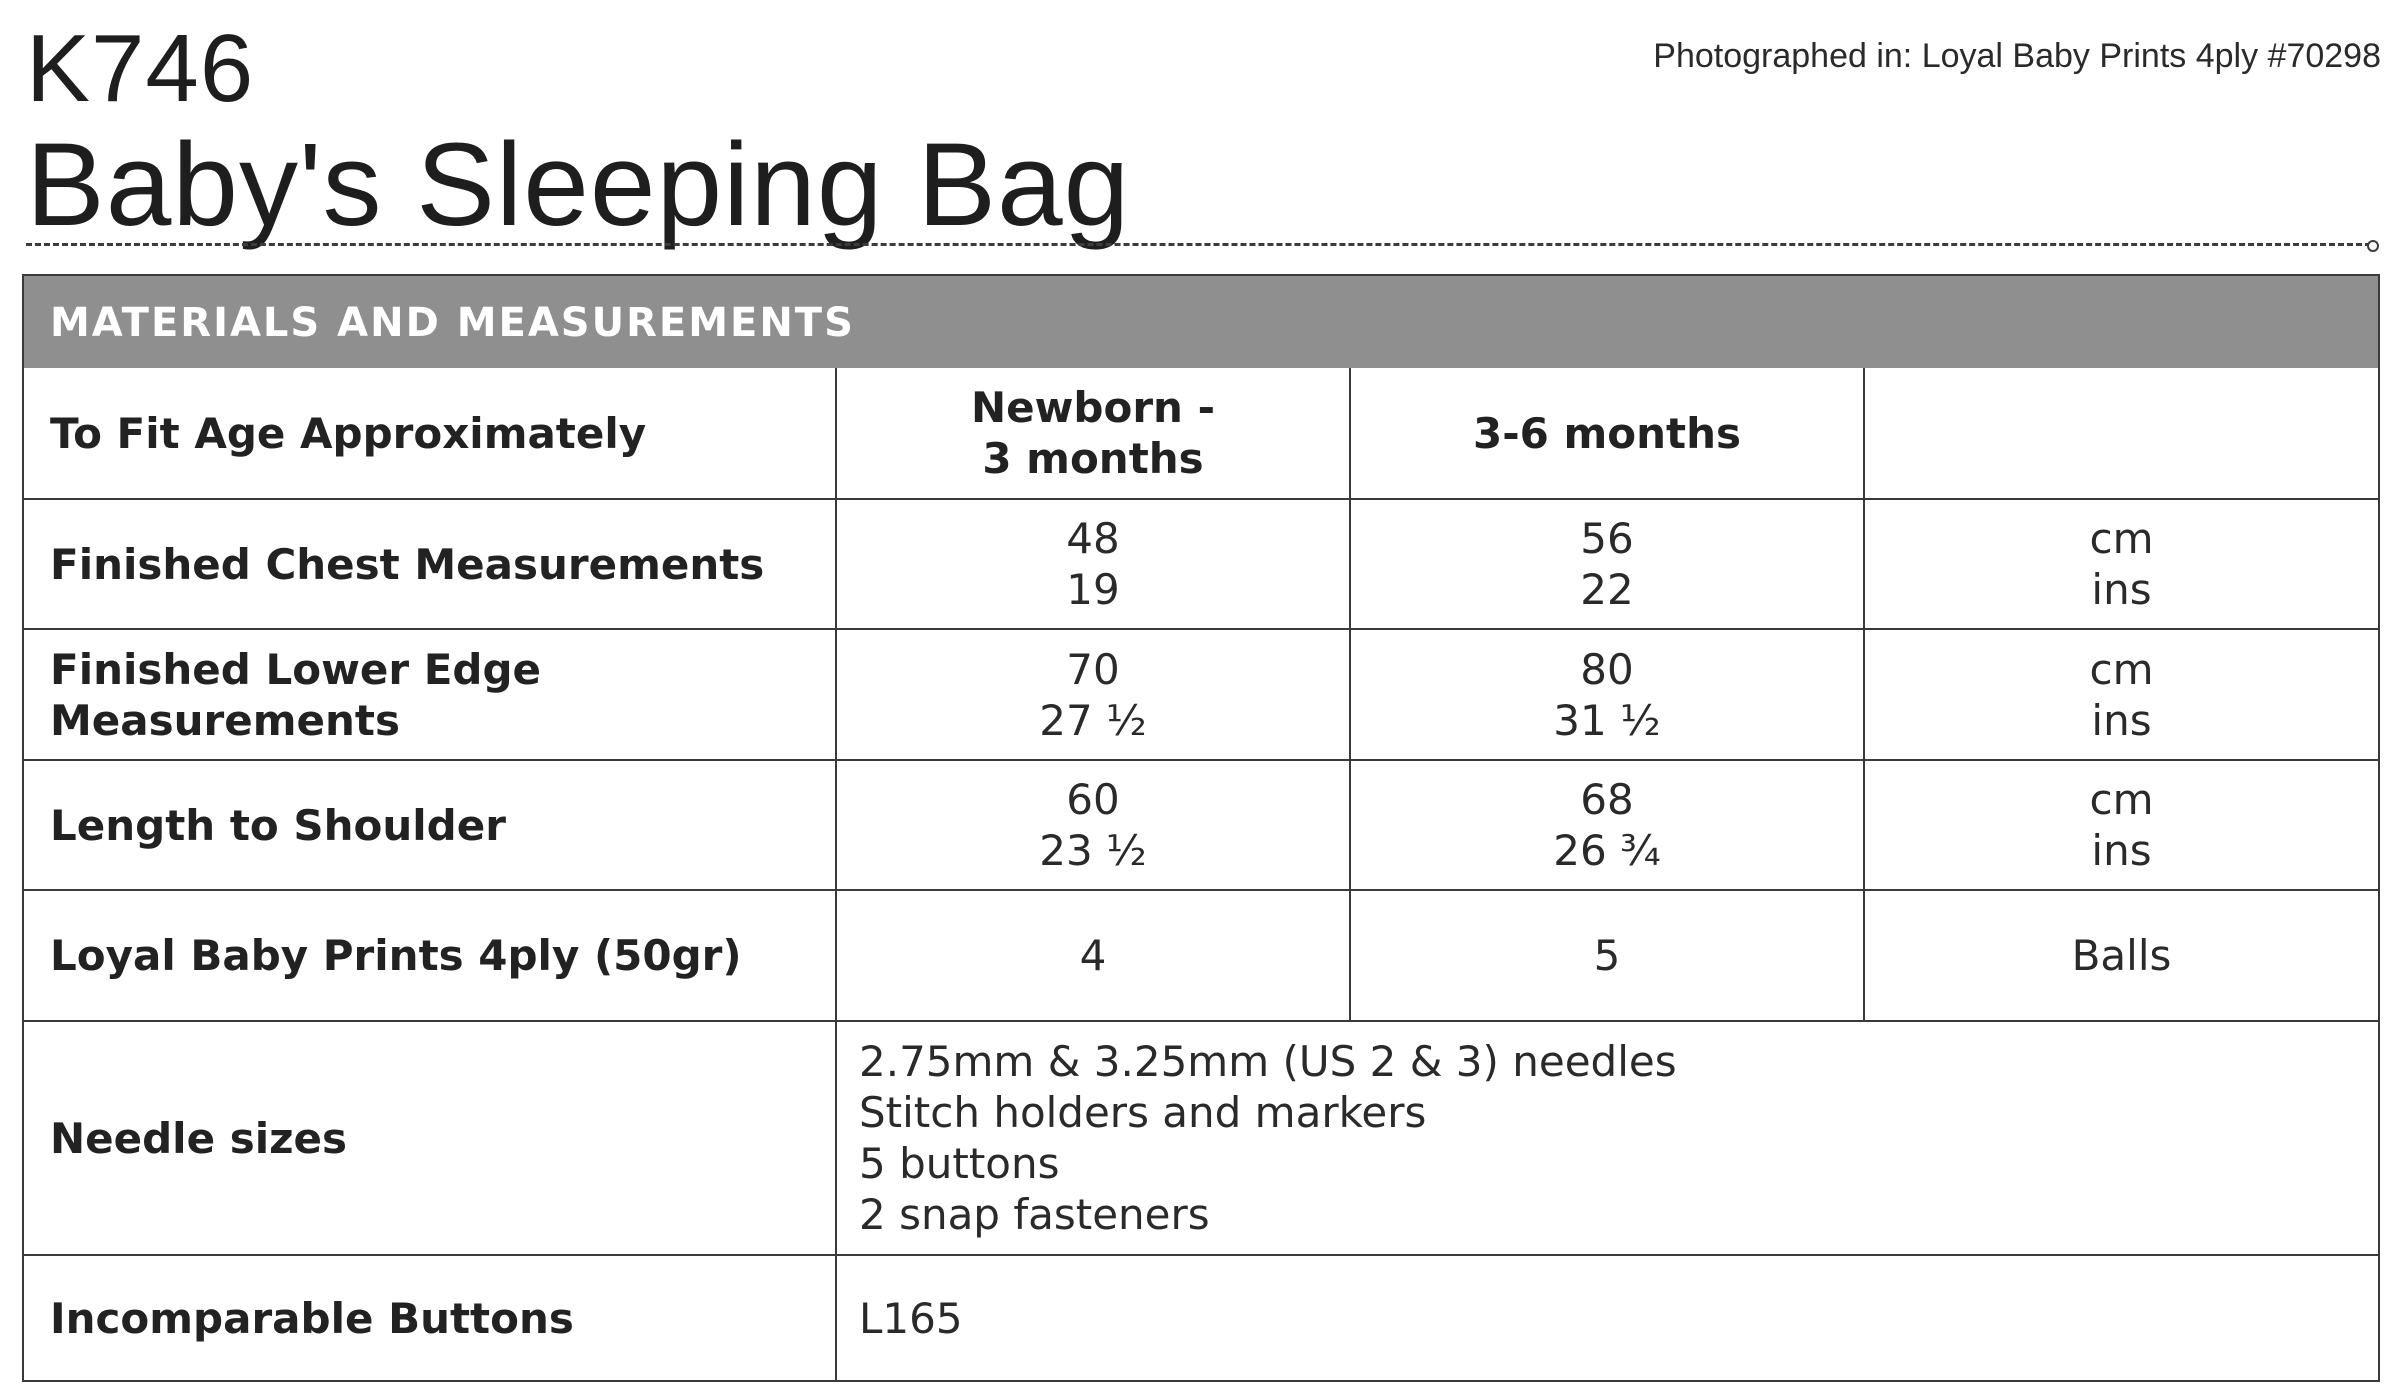  What do you see at coordinates (2120, 434) in the screenshot?
I see `unit-cell` at bounding box center [2120, 434].